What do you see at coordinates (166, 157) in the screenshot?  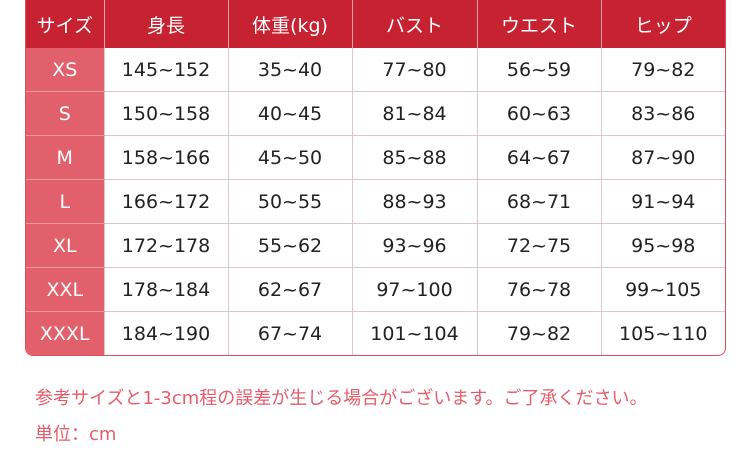 I see `table-cell: 158~166` at bounding box center [166, 157].